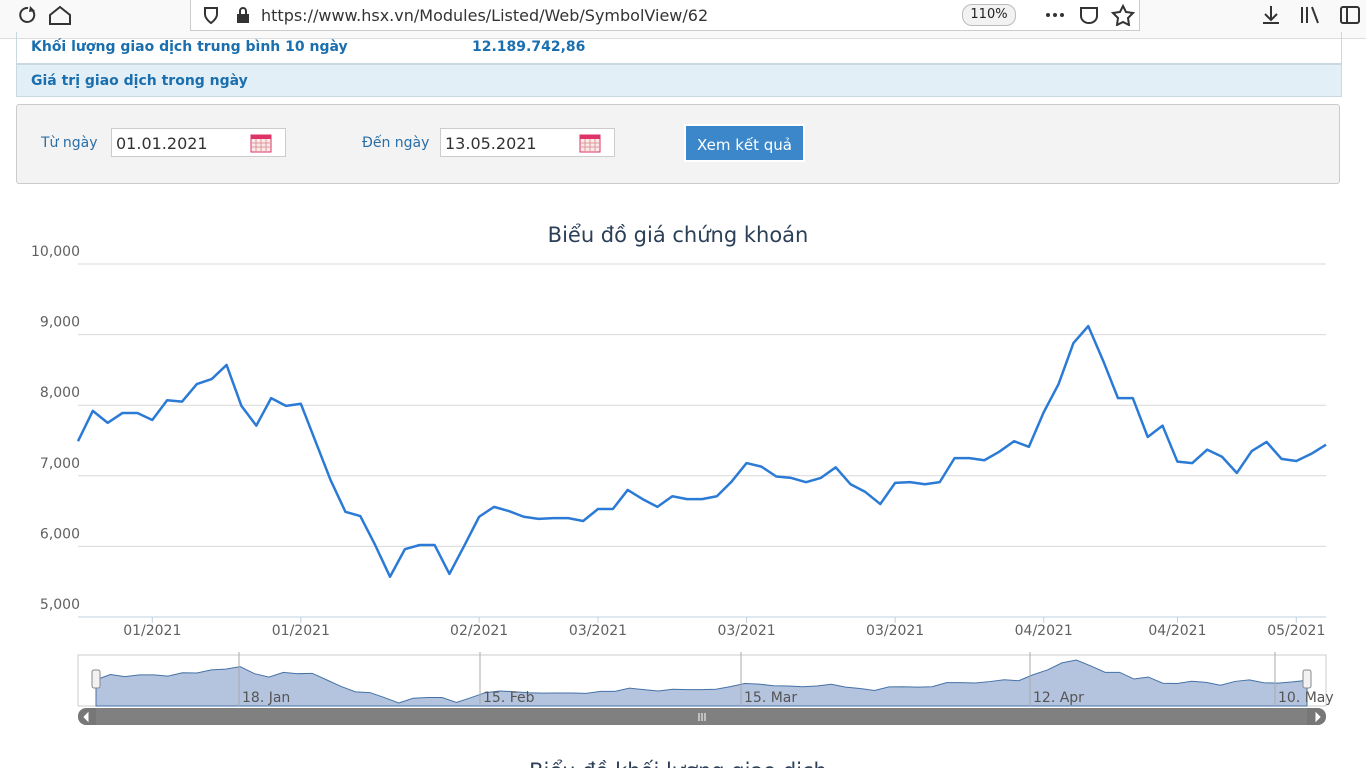 This screenshot has width=1366, height=768. I want to click on navigator-label: 18. Jan, so click(266, 698).